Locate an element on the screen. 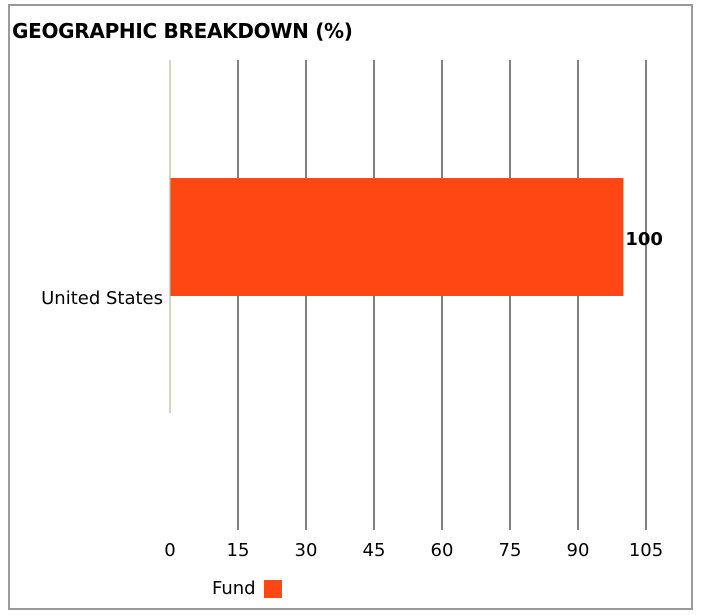 Image resolution: width=701 pixels, height=615 pixels. legend-label-fund: Fund is located at coordinates (234, 588).